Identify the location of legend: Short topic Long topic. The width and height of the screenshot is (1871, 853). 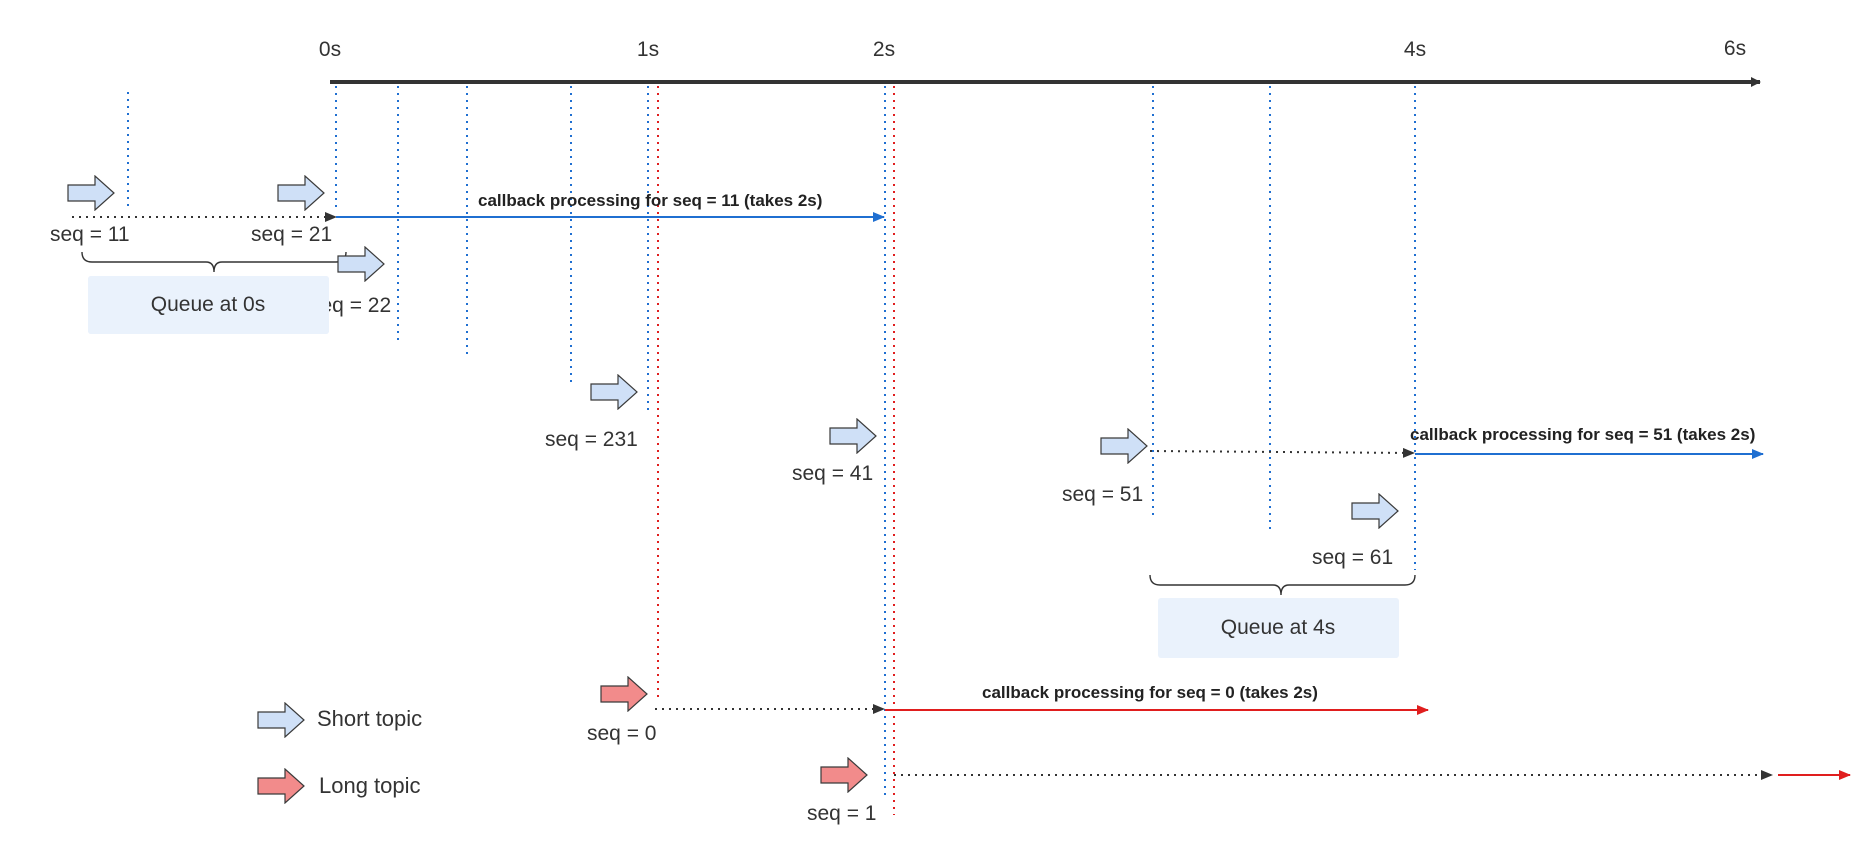
(339, 753).